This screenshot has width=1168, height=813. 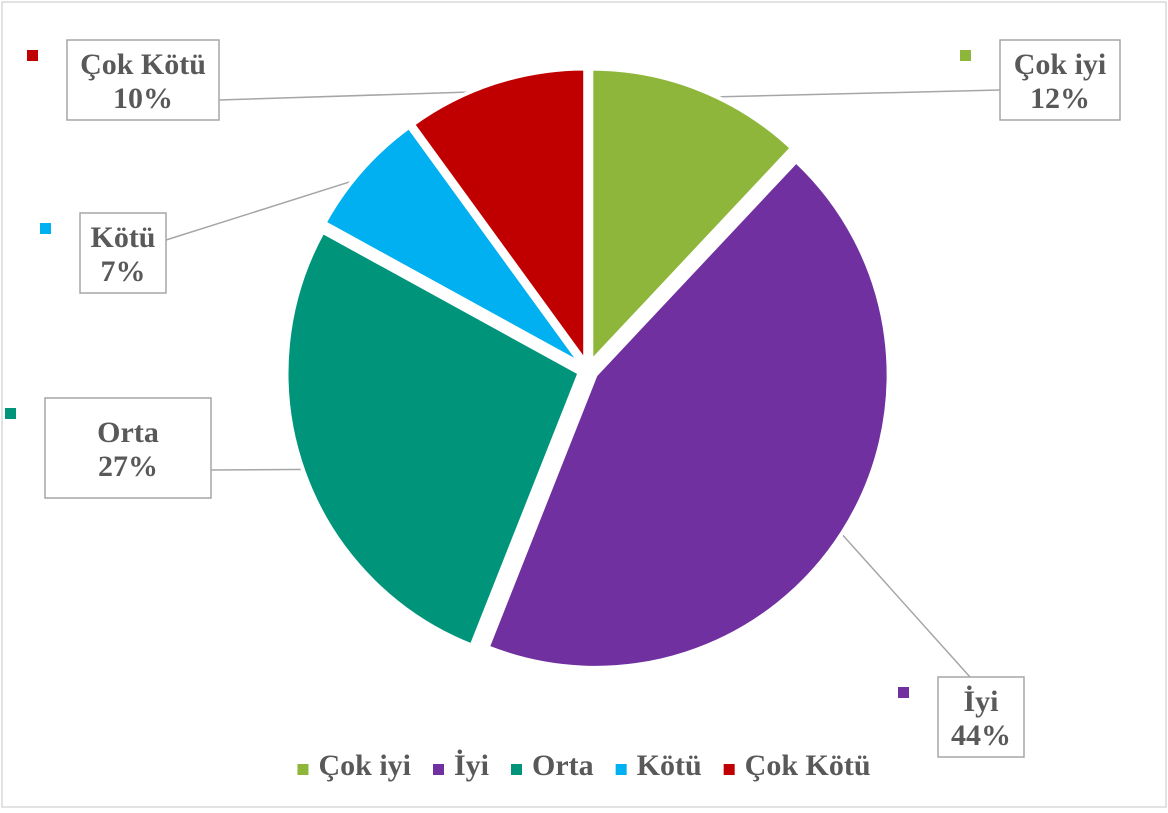 I want to click on data-label-marker-kotu, so click(x=45, y=228).